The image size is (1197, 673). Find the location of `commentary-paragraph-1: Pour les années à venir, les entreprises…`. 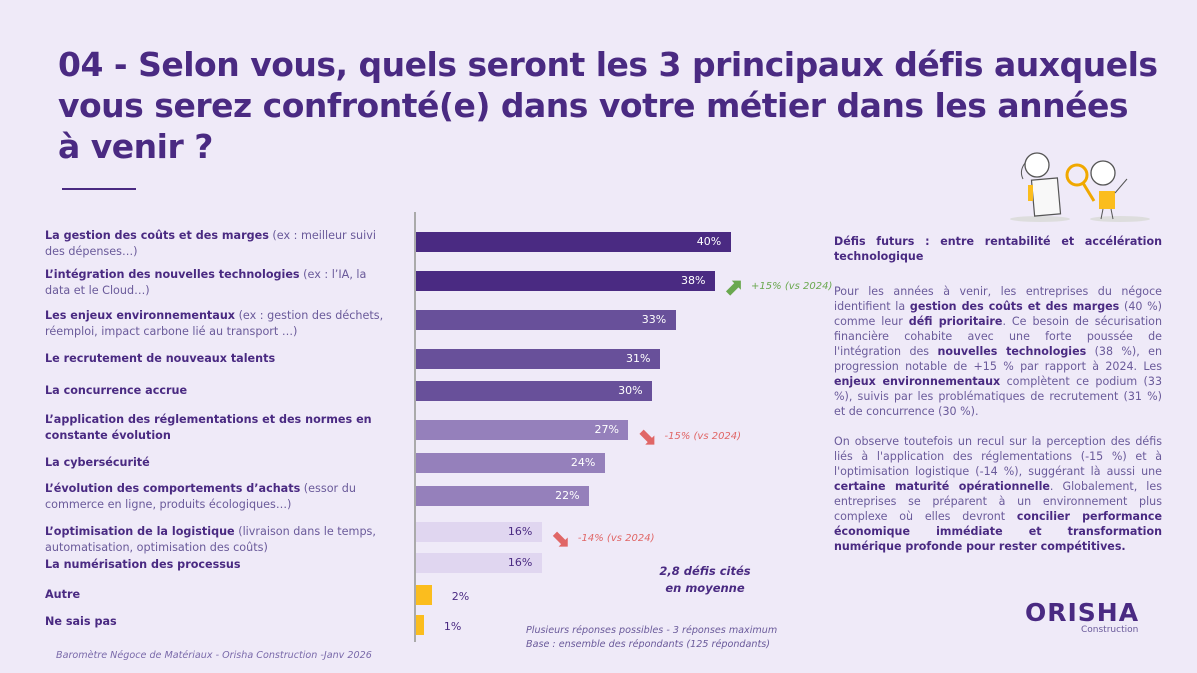

commentary-paragraph-1: Pour les années à venir, les entreprises… is located at coordinates (998, 351).